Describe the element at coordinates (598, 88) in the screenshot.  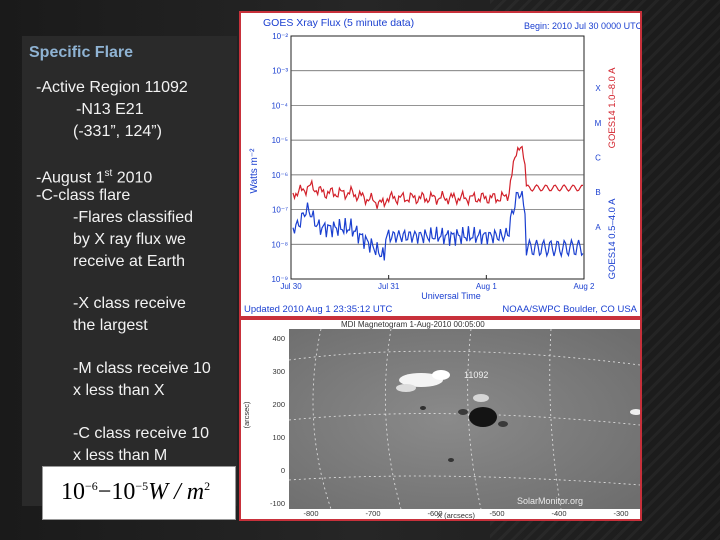
I see `goes-class-letter: X` at that location.